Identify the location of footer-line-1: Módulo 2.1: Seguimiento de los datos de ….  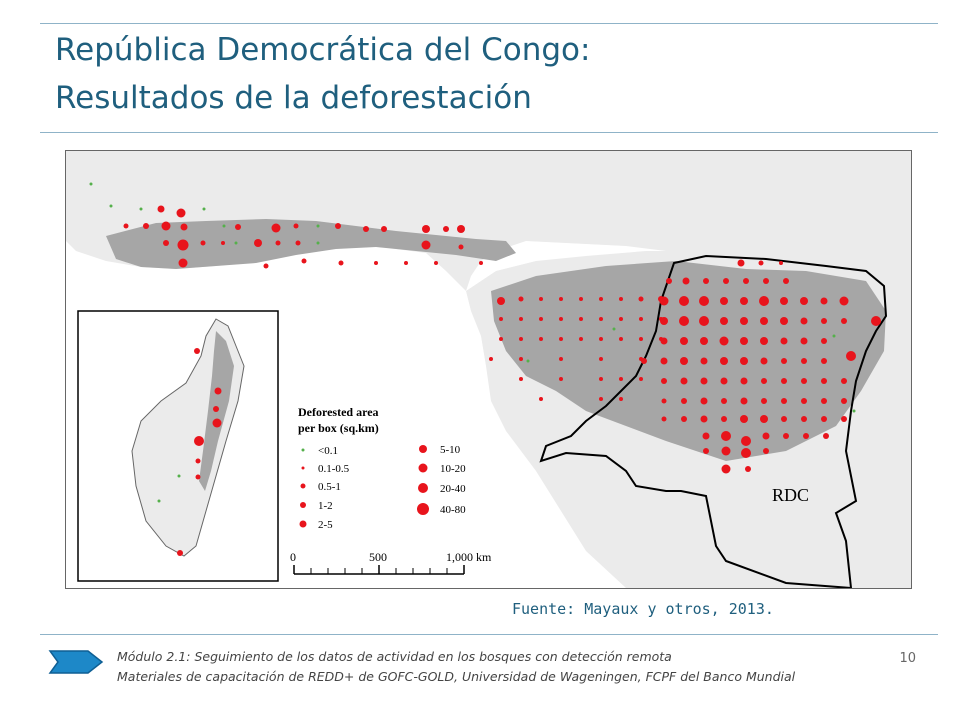
(394, 656).